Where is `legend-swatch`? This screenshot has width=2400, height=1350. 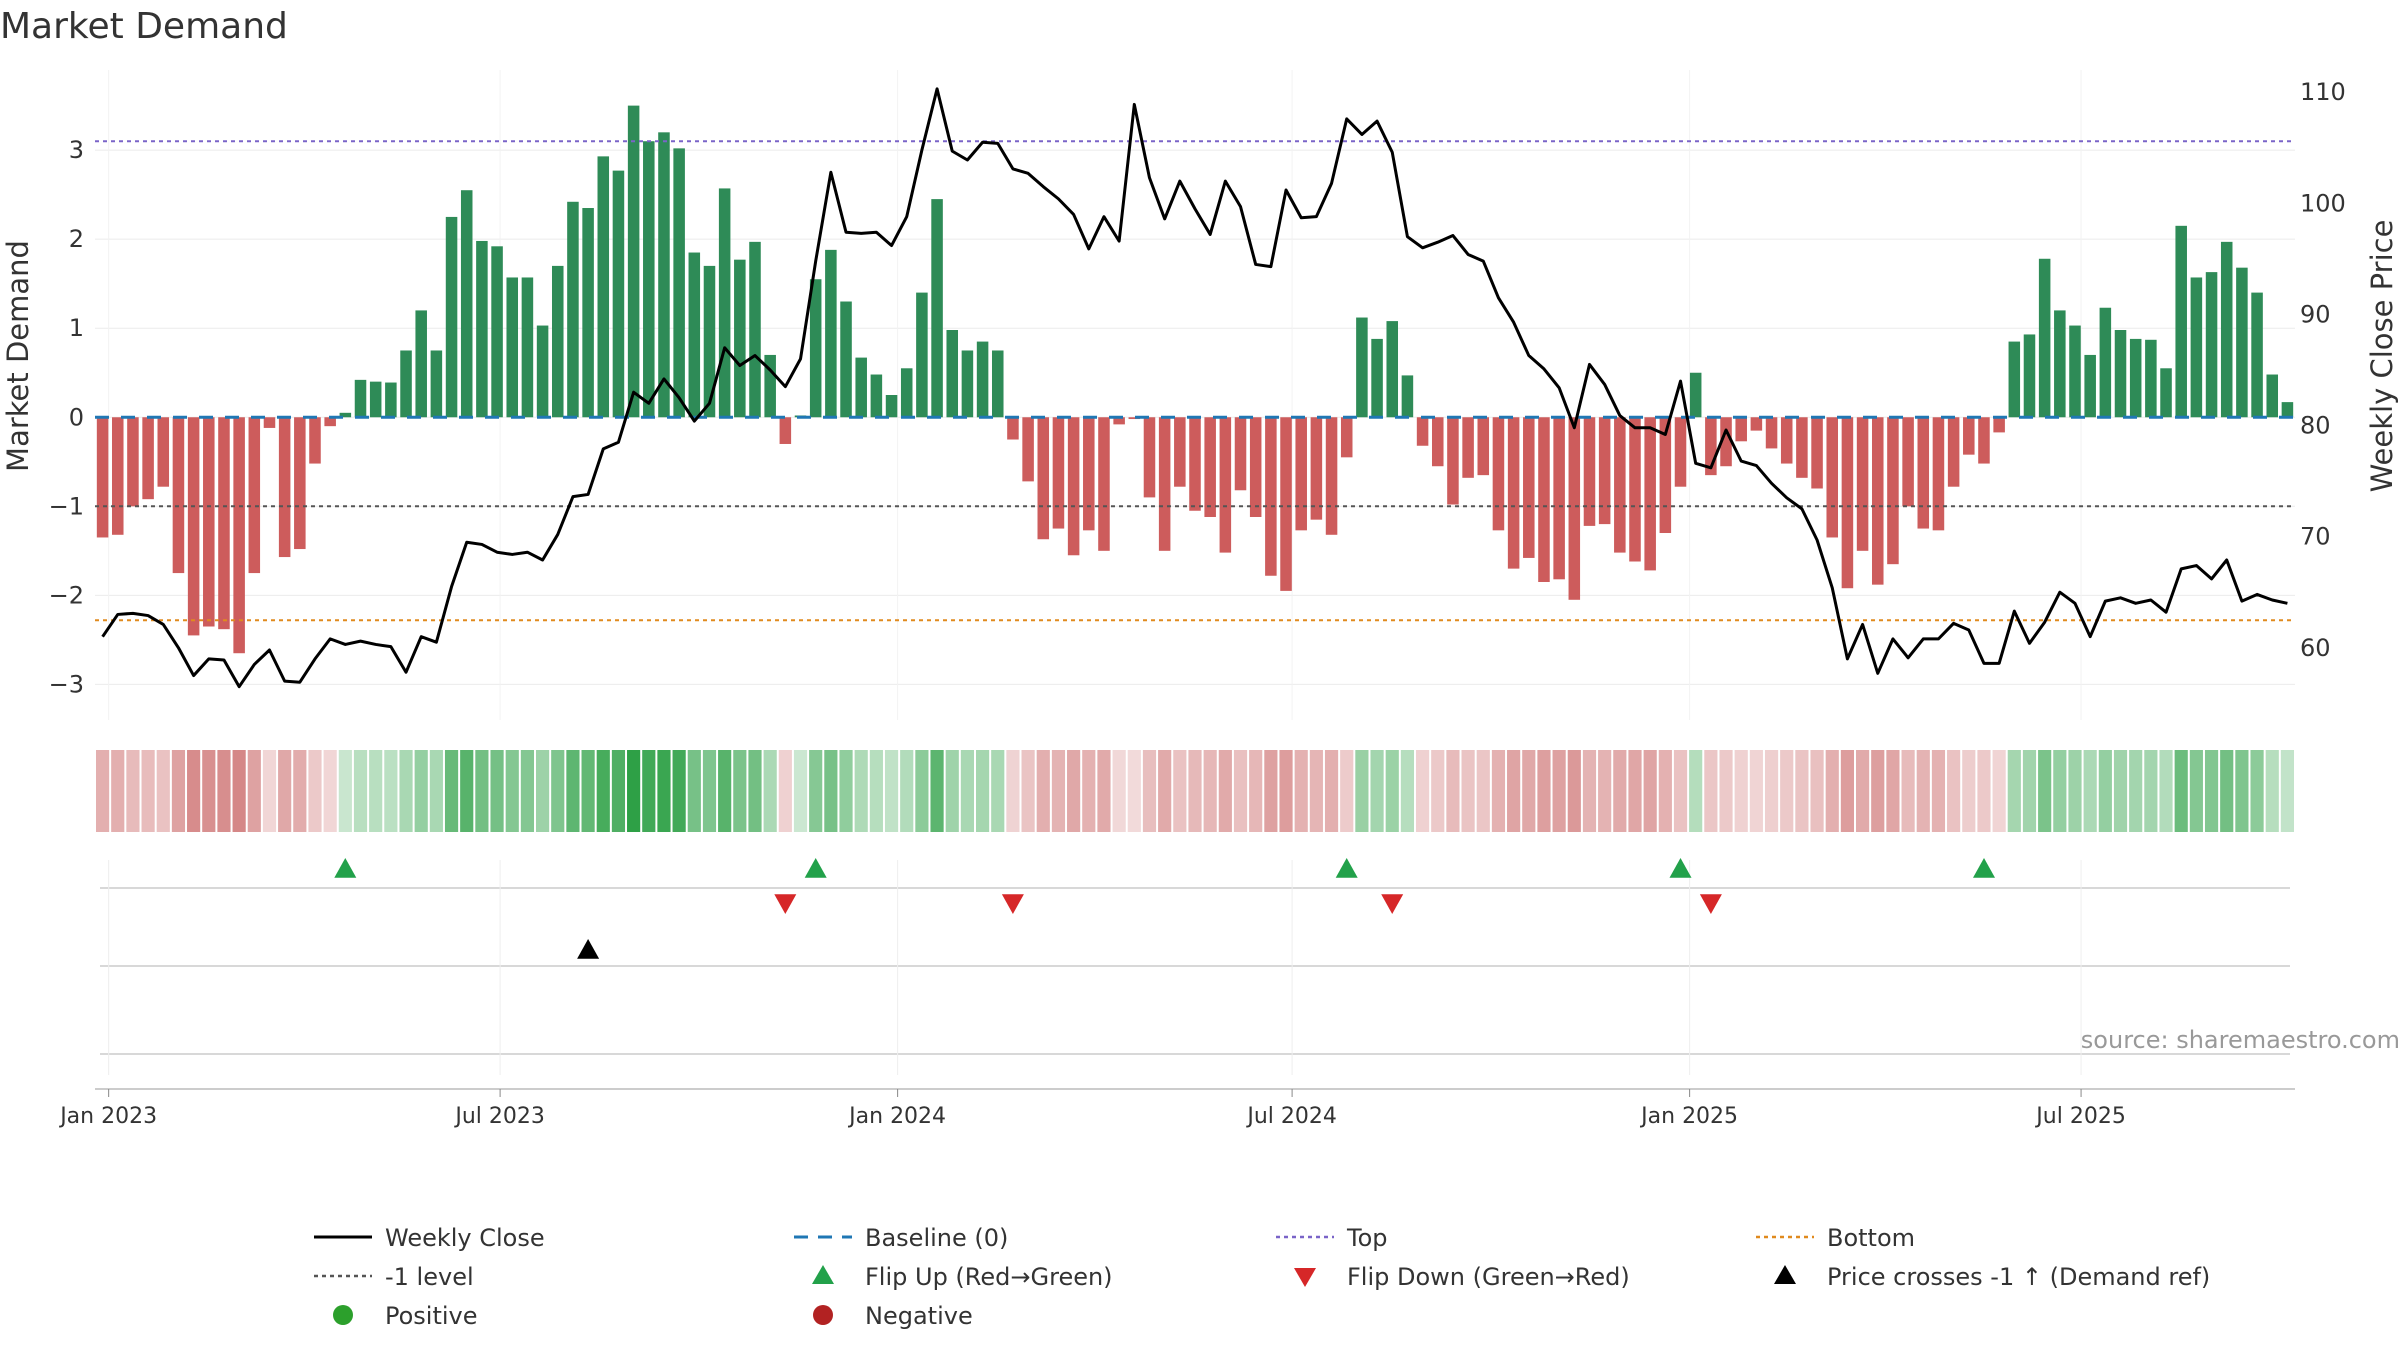 legend-swatch is located at coordinates (343, 1315).